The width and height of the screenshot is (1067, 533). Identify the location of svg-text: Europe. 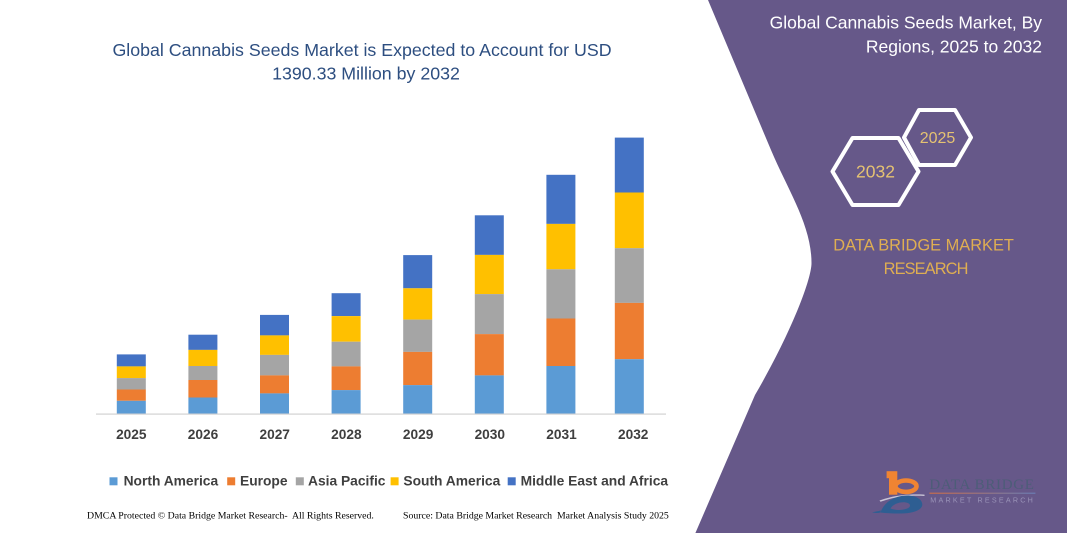
(264, 481).